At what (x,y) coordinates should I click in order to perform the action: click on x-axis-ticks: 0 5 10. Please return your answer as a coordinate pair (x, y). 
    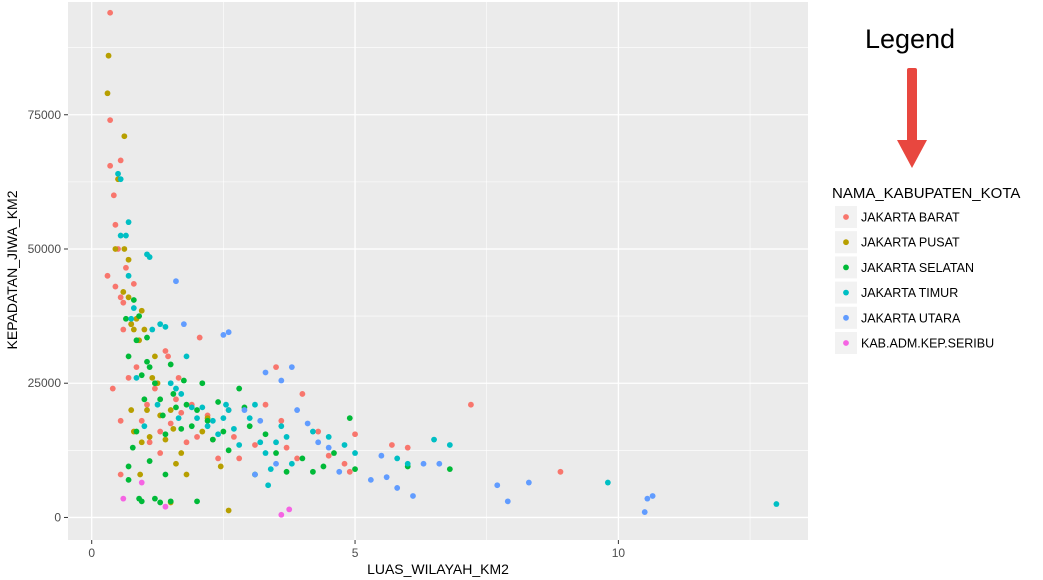
    Looking at the image, I should click on (356, 550).